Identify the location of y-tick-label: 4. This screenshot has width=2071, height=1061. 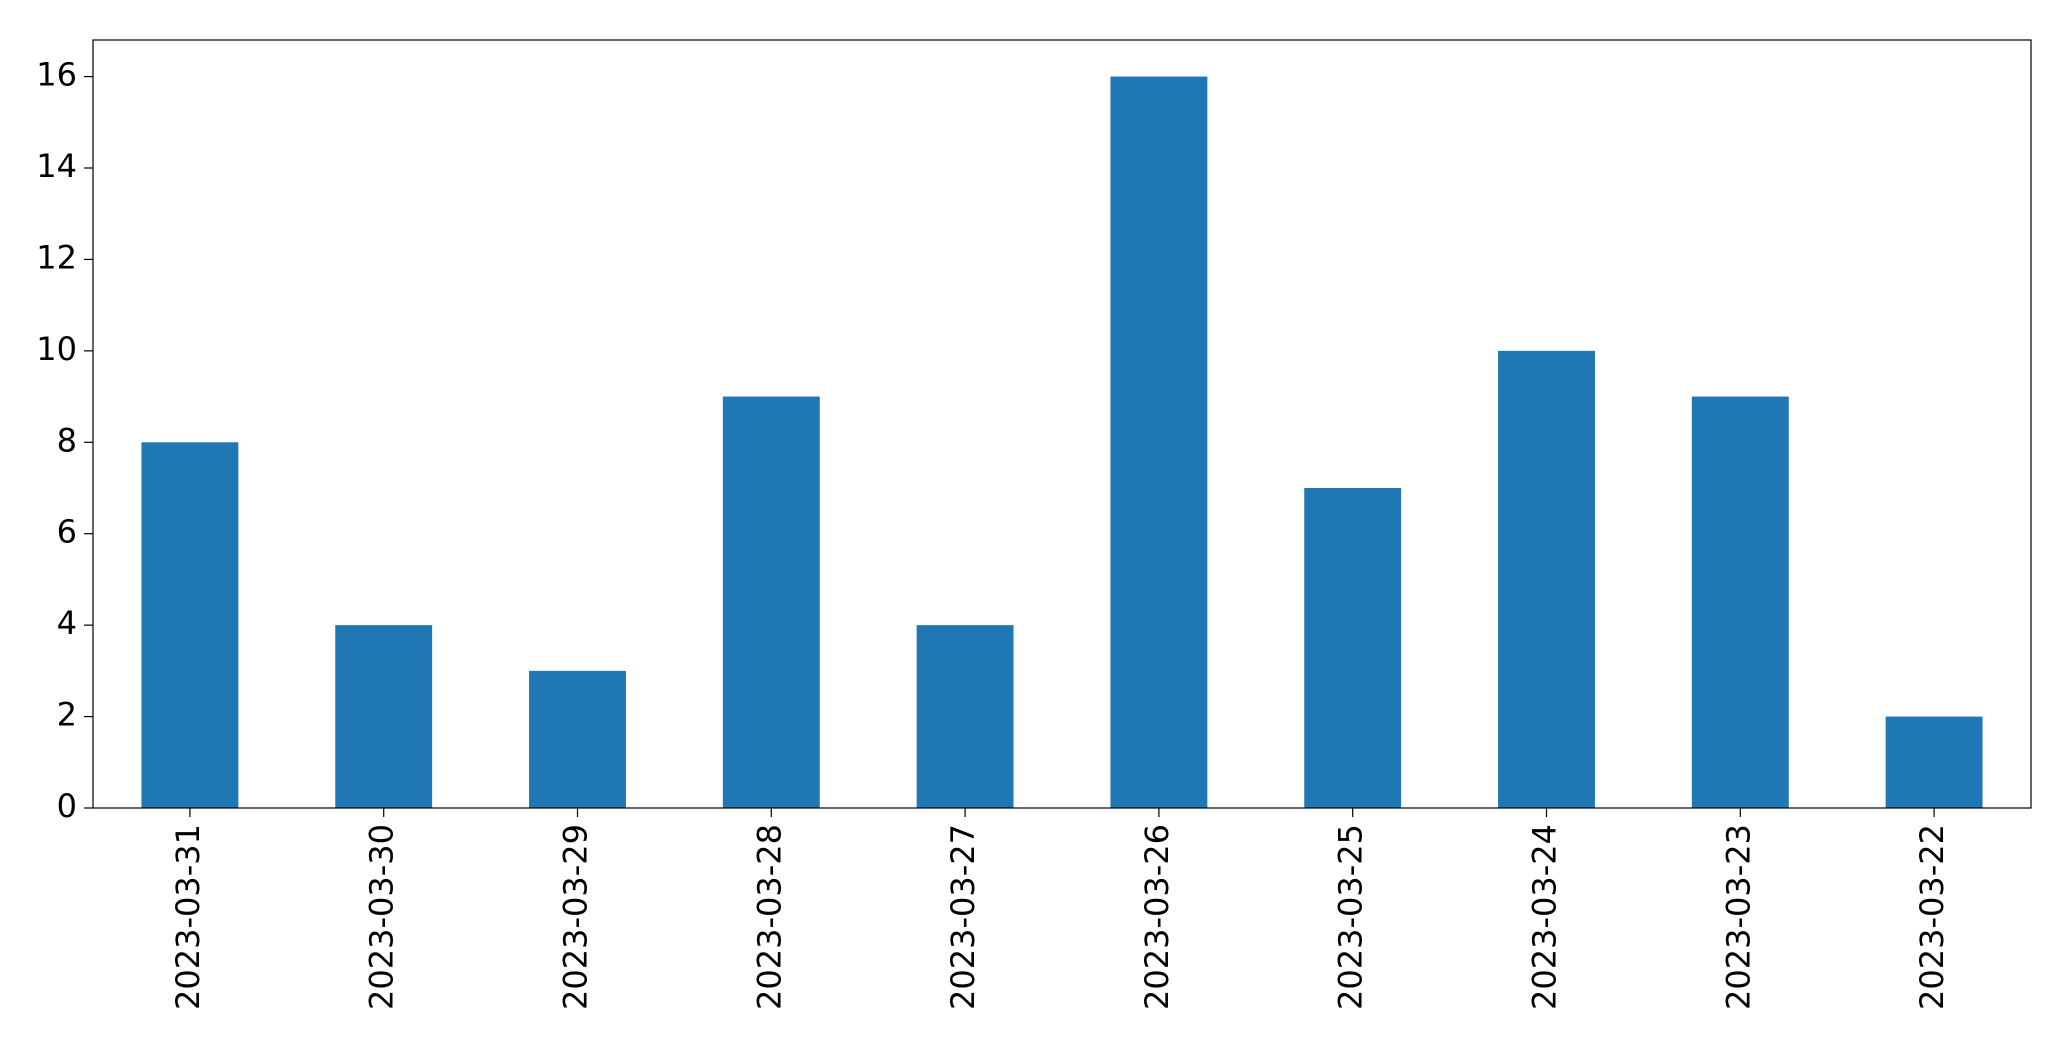
(67, 623).